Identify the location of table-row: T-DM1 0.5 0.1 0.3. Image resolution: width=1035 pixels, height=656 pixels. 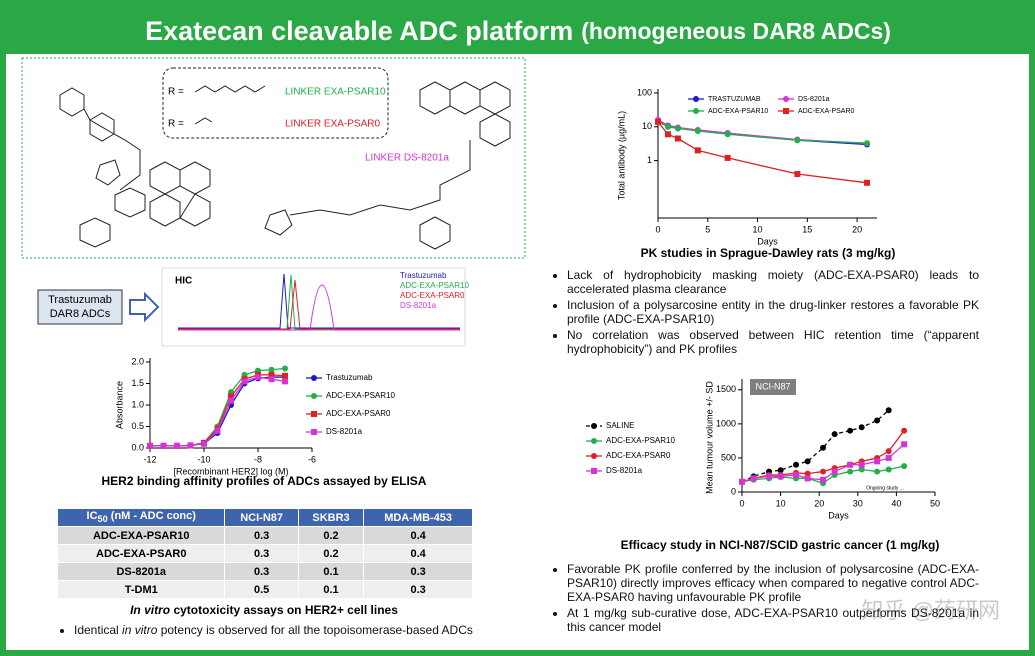
(264, 589).